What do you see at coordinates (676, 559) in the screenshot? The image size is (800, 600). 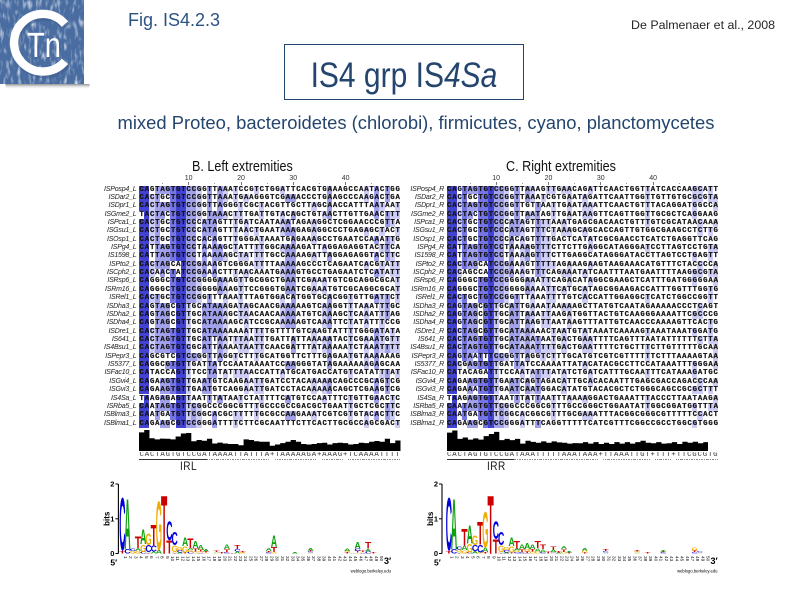 I see `svg-text: 44` at bounding box center [676, 559].